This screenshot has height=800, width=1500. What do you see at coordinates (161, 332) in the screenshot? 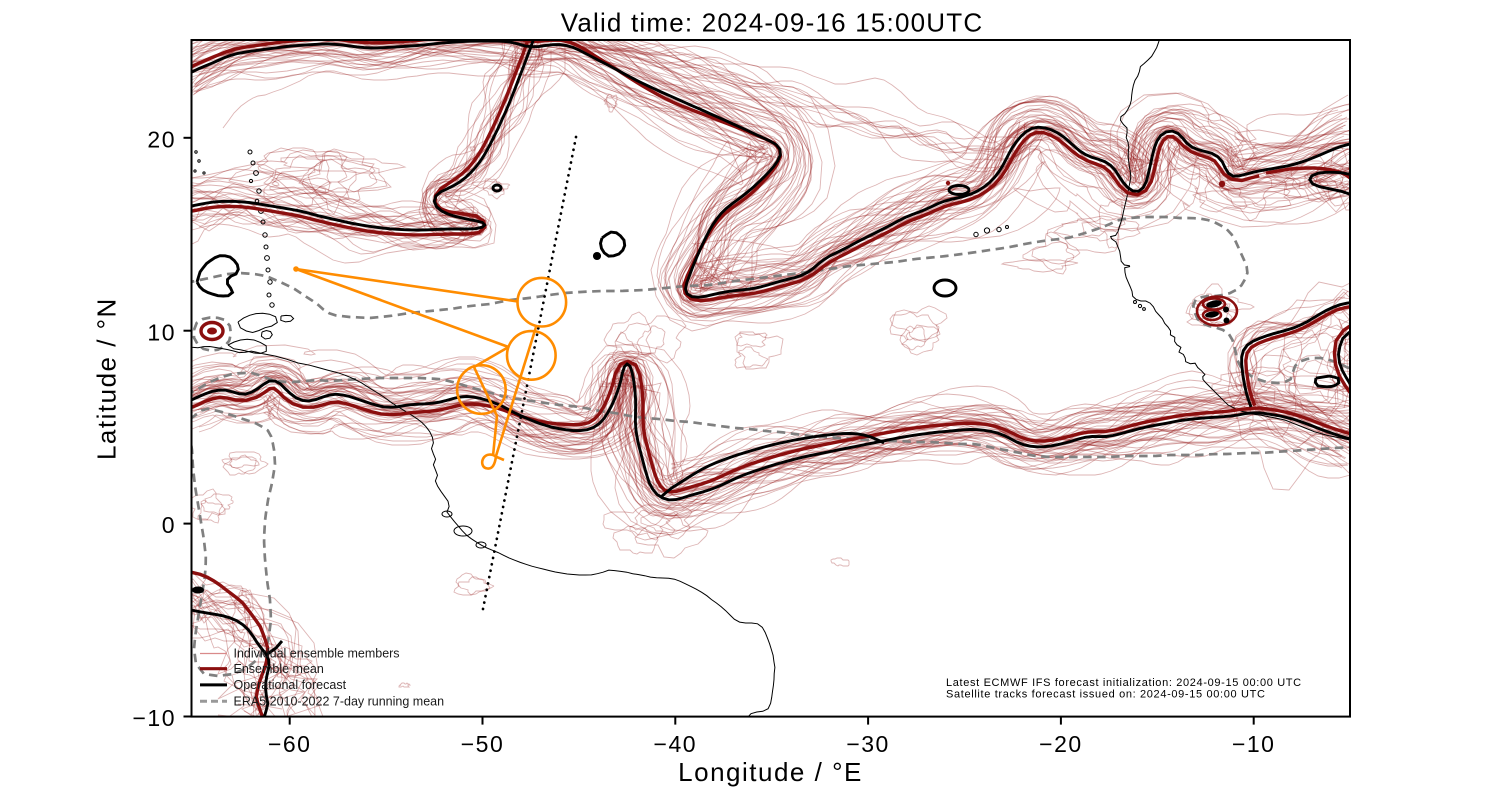
I see `svg-text: 10` at bounding box center [161, 332].